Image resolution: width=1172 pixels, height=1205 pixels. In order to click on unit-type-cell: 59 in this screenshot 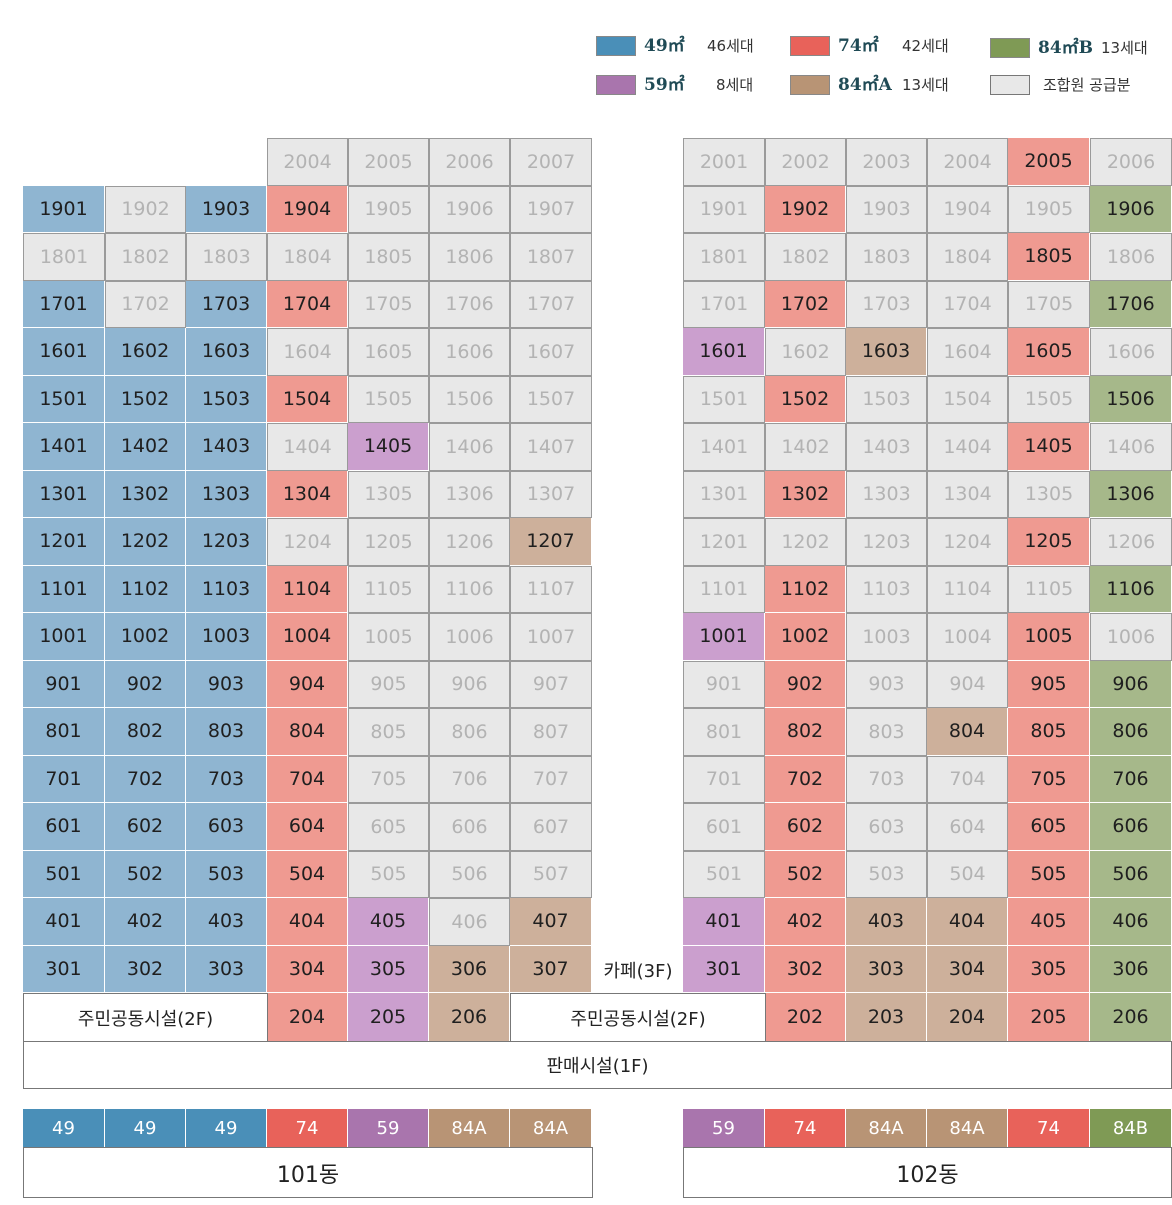, I will do `click(388, 1128)`.